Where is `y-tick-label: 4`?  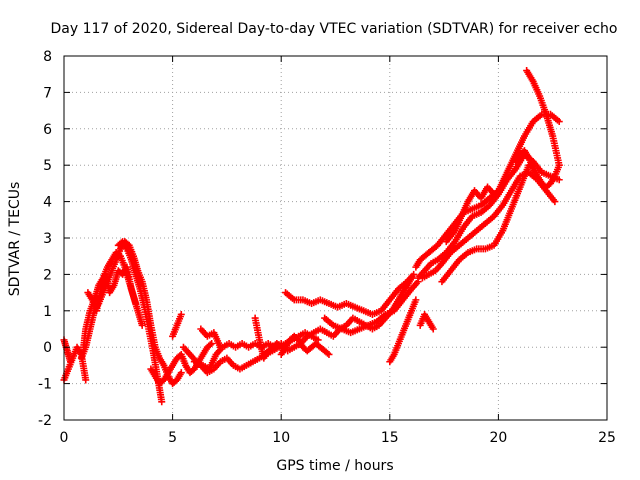 y-tick-label: 4 is located at coordinates (47, 203).